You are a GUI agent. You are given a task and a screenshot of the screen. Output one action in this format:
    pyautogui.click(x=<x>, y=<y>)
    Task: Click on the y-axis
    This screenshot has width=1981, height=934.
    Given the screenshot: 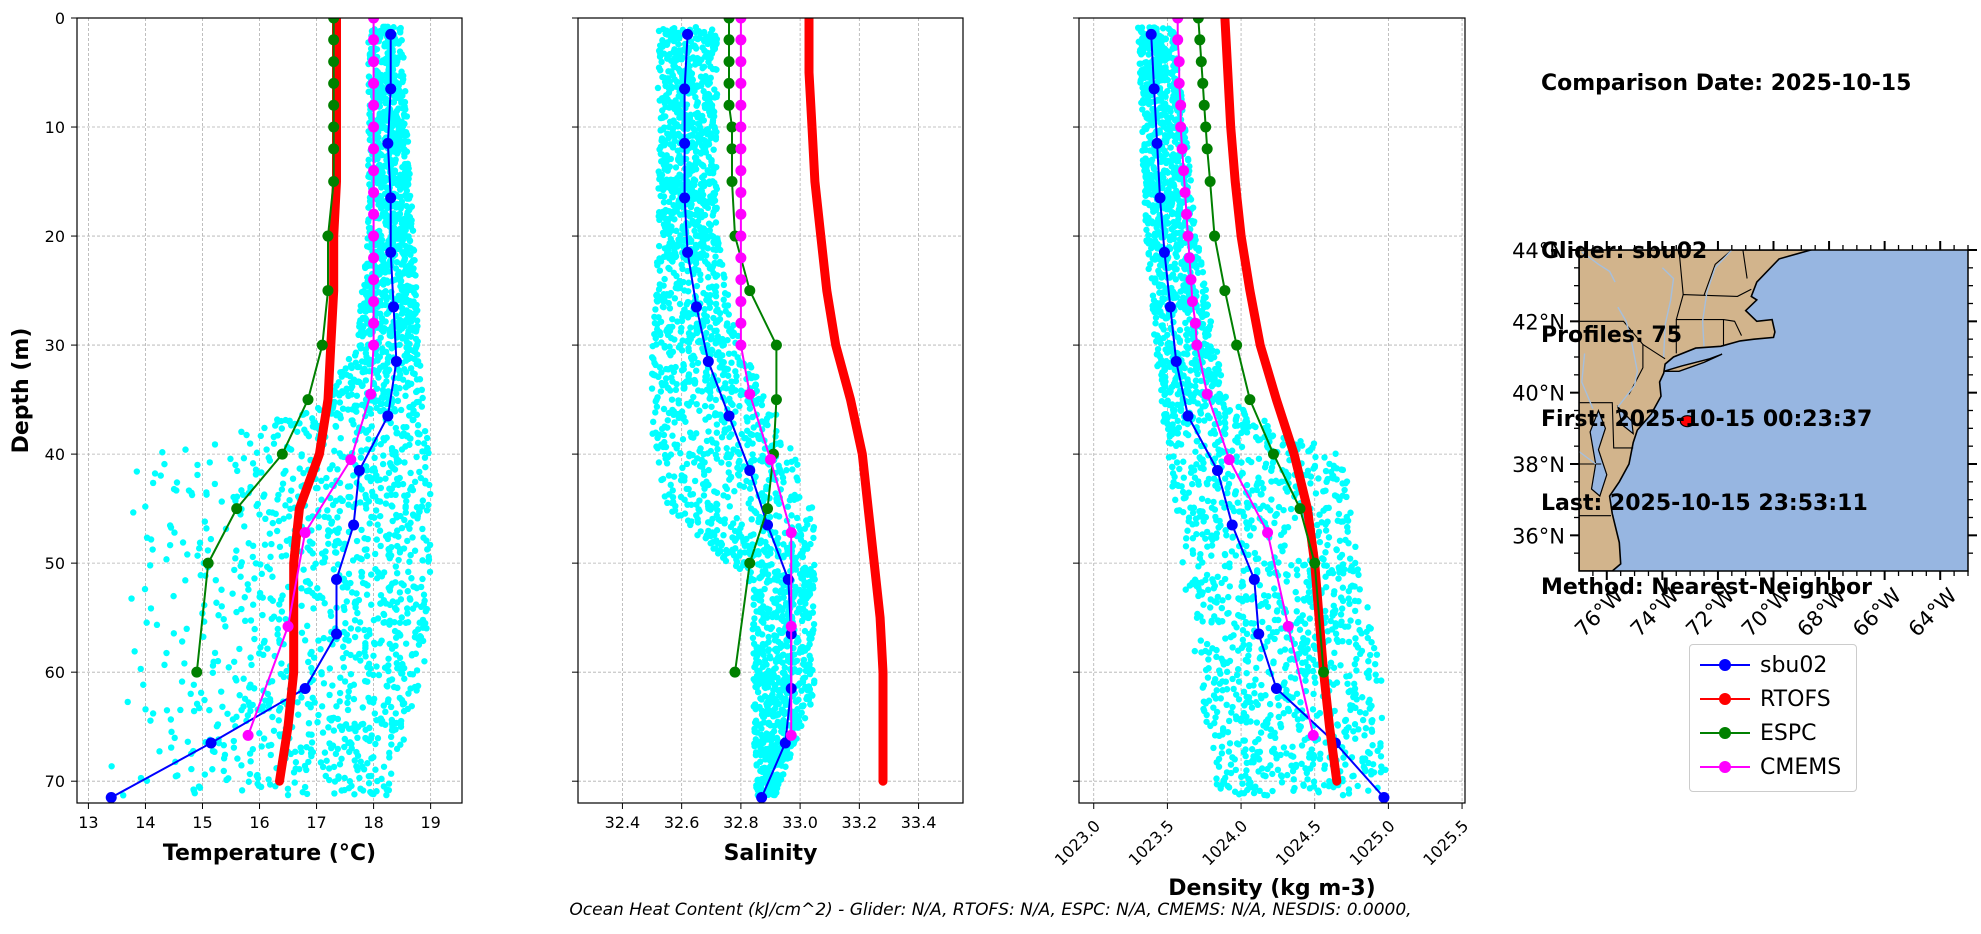 What is the action you would take?
    pyautogui.click(x=575, y=399)
    